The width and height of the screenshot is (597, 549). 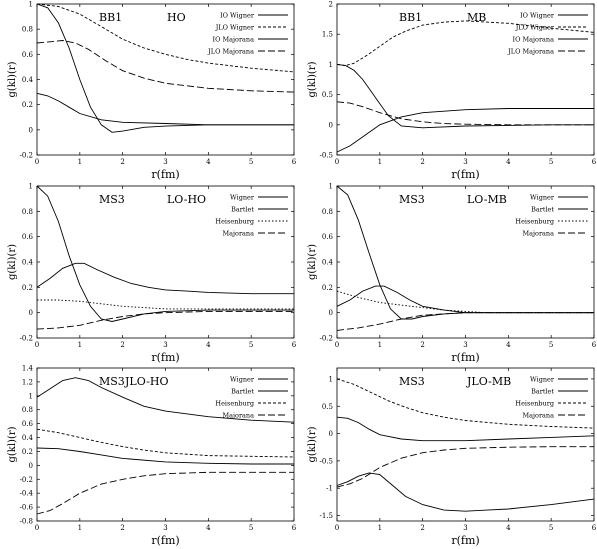 What do you see at coordinates (186, 199) in the screenshot?
I see `panel-title-right: LO-HO` at bounding box center [186, 199].